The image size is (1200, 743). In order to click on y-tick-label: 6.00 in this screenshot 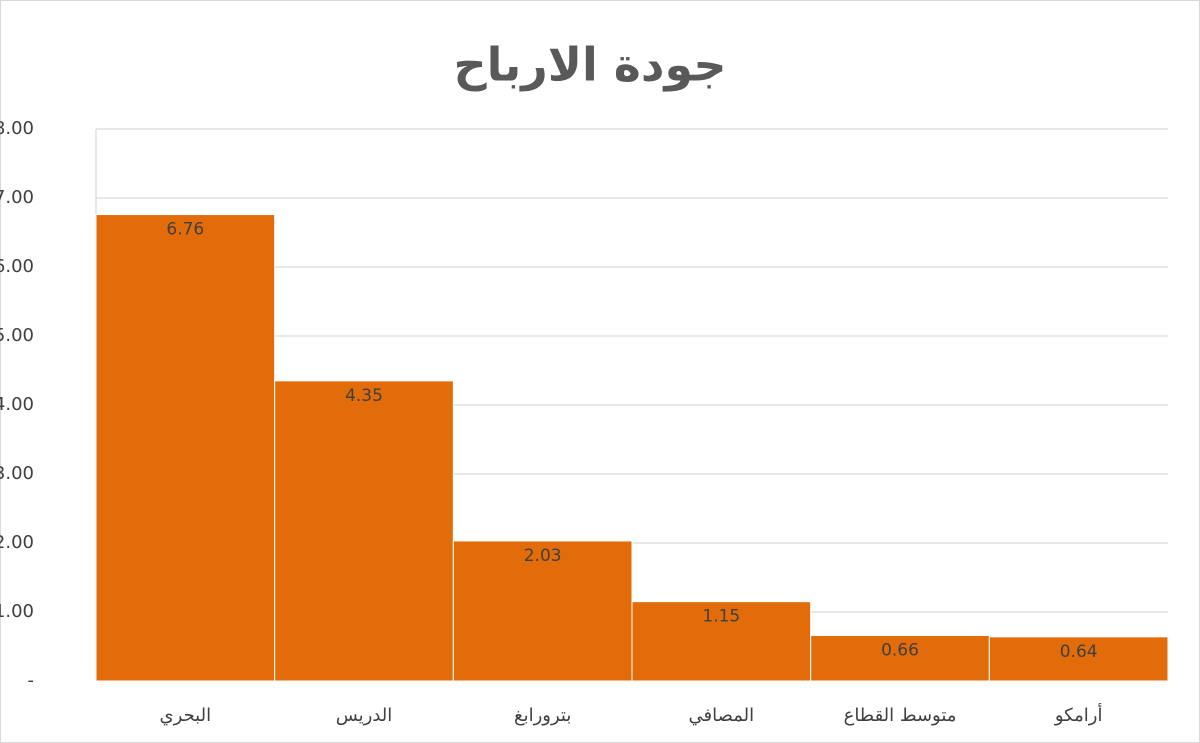, I will do `click(17, 266)`.